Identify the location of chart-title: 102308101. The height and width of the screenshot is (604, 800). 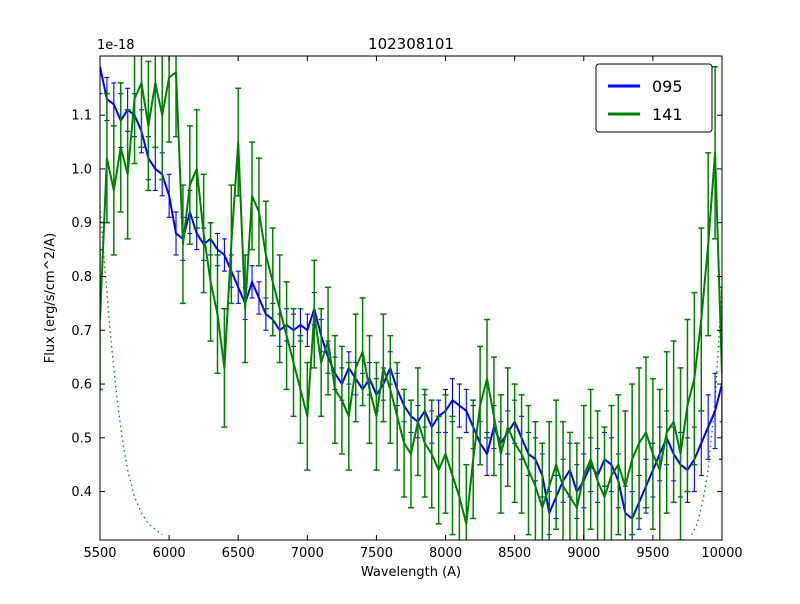
(411, 44).